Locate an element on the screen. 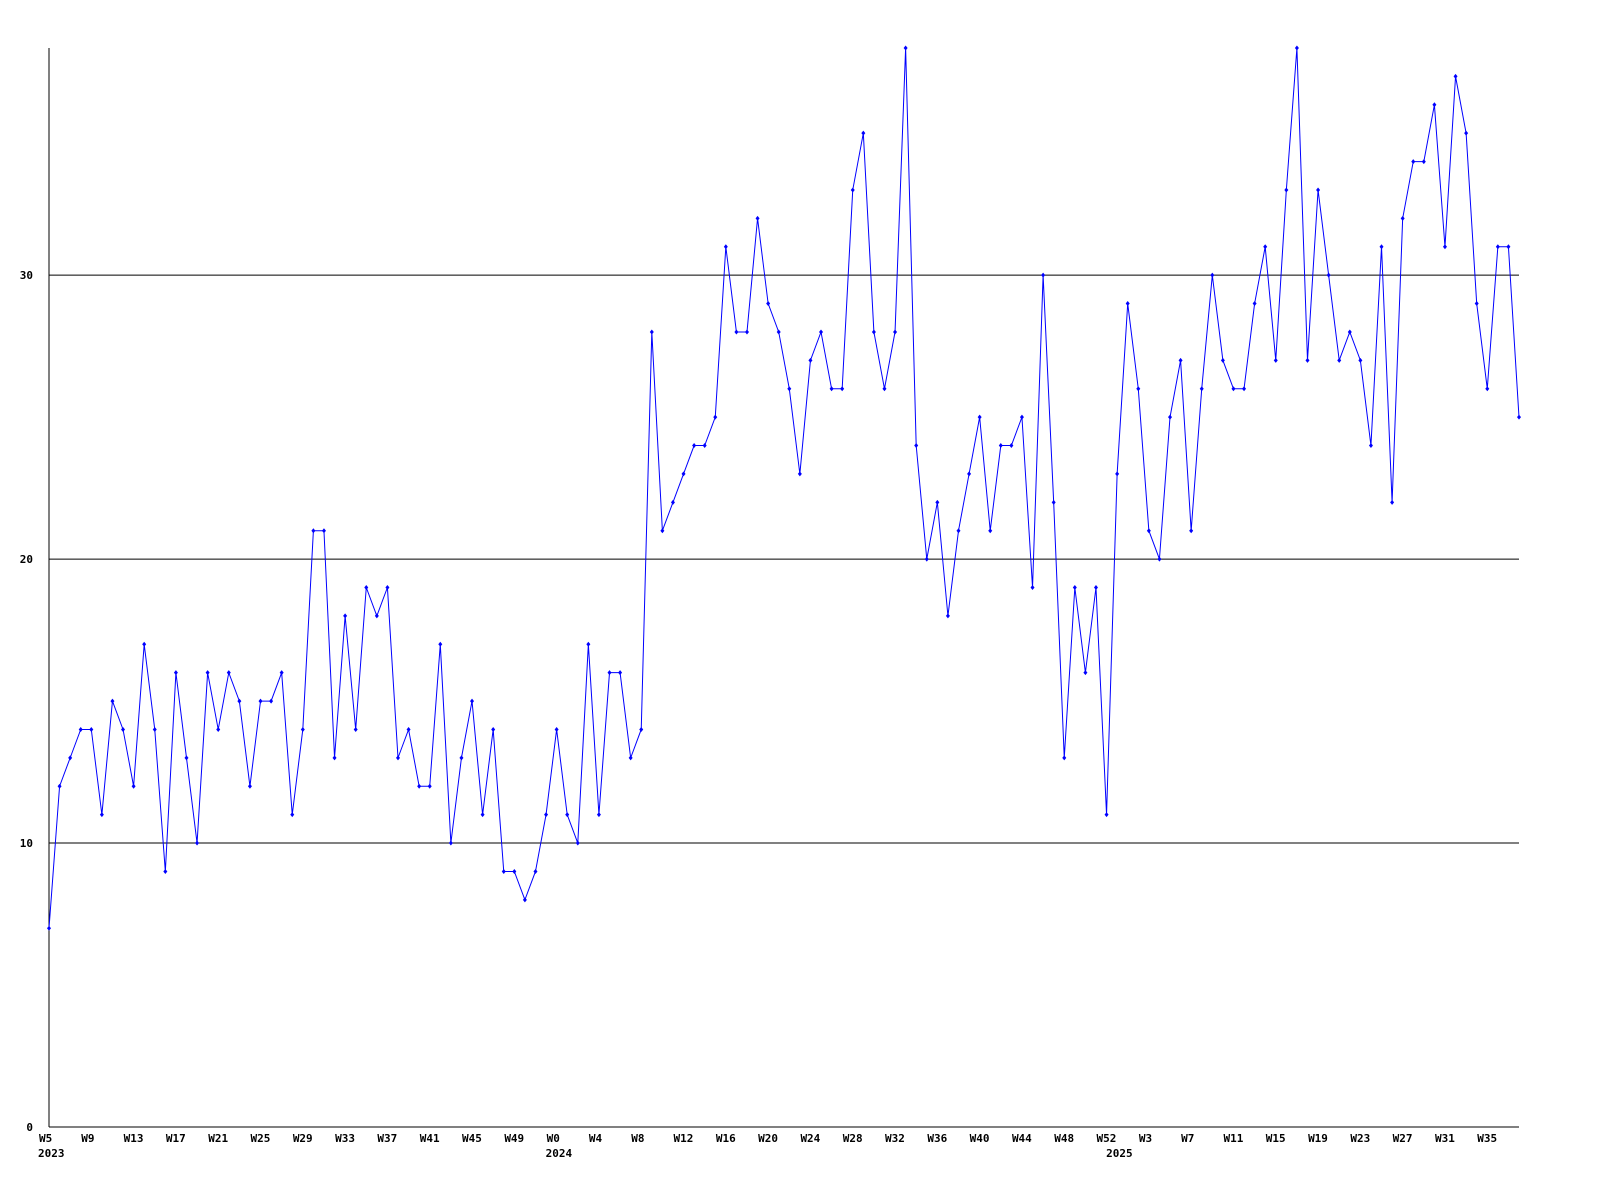 The image size is (1600, 1200). x-tick-label: W29 is located at coordinates (303, 1138).